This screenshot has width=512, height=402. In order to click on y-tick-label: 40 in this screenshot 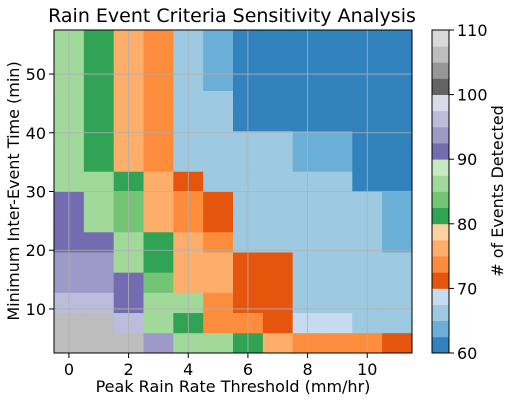, I will do `click(36, 133)`.